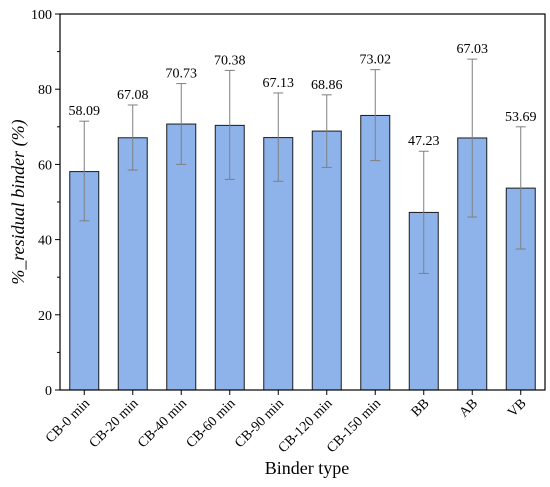  What do you see at coordinates (279, 83) in the screenshot?
I see `data-label: 67.13` at bounding box center [279, 83].